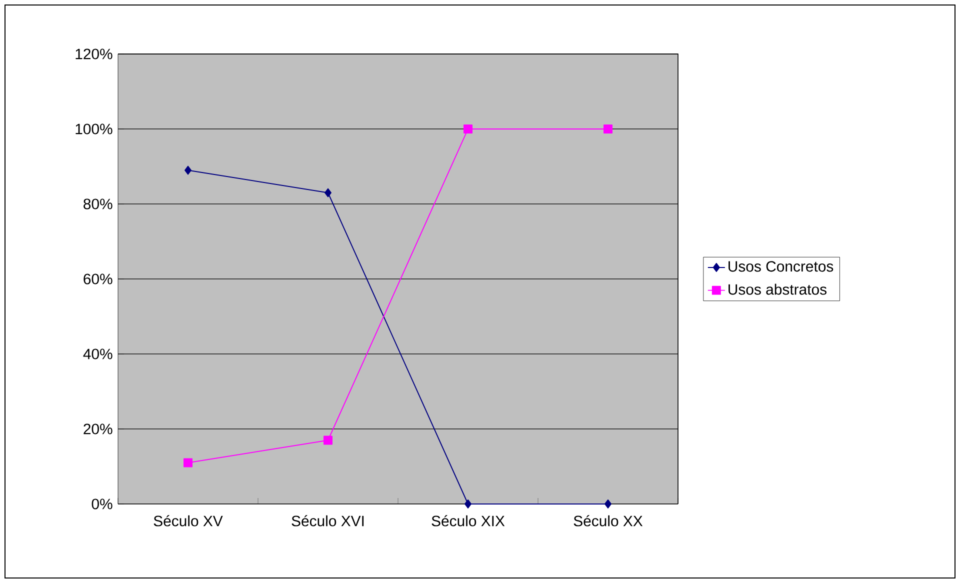  Describe the element at coordinates (94, 129) in the screenshot. I see `y-tick-label: 100%` at that location.